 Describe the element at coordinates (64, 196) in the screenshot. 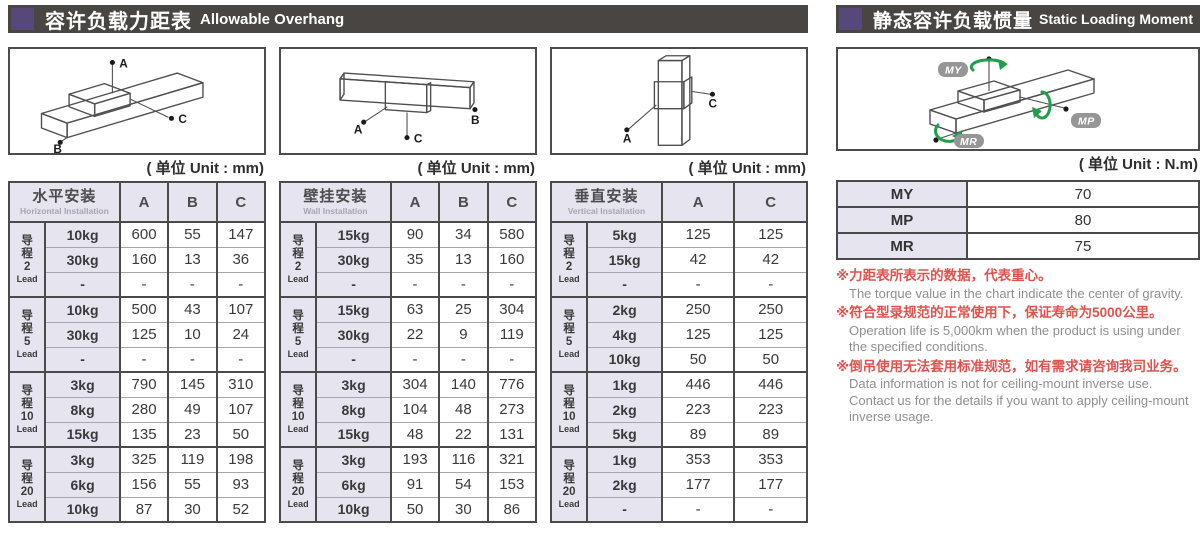

I see `table-title-zh: 水平安装` at that location.